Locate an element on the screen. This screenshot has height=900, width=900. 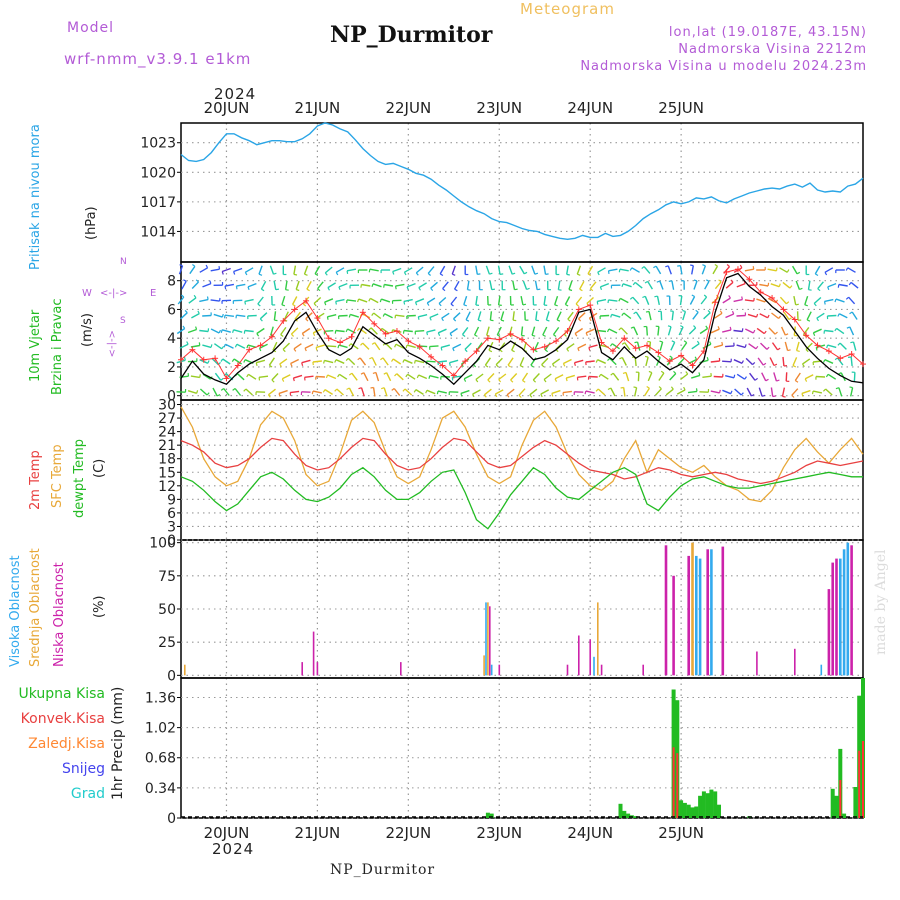
cloud-tick-label: 0 is located at coordinates (171, 676).